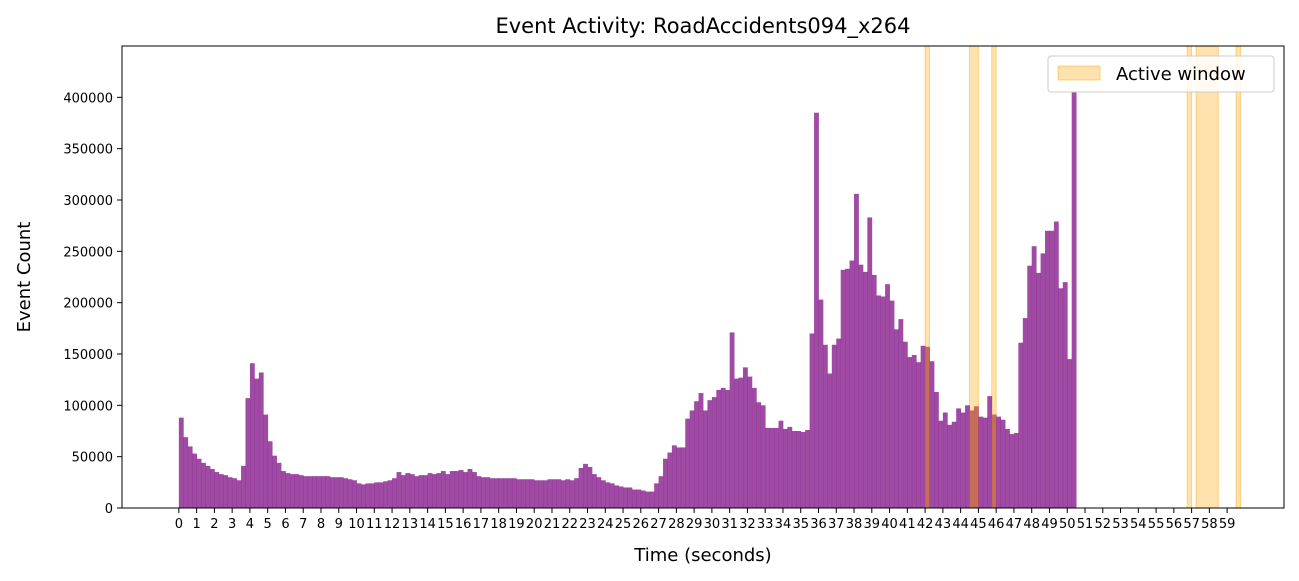 Image resolution: width=1299 pixels, height=581 pixels. Describe the element at coordinates (889, 524) in the screenshot. I see `x-tick-label: 40` at that location.